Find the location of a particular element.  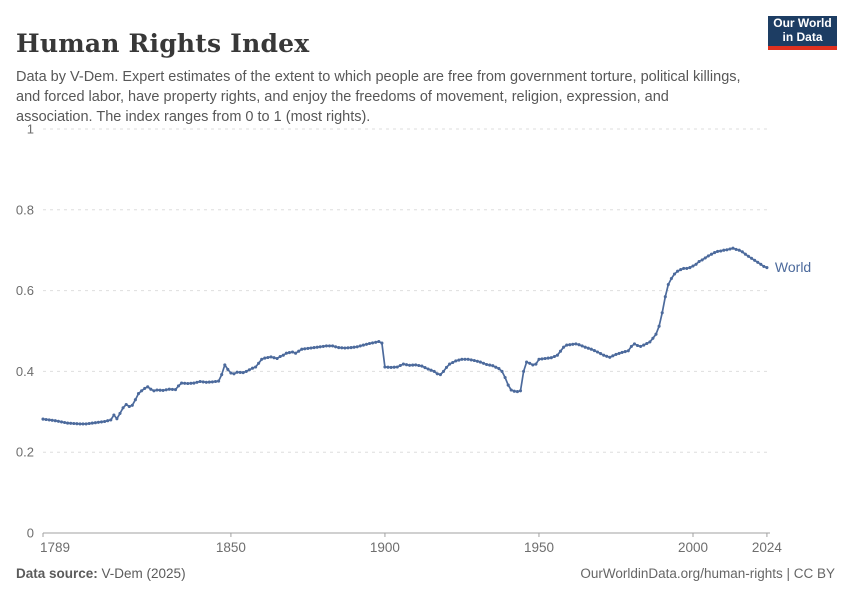

y-axis-tick-label: 0.6 is located at coordinates (25, 290).